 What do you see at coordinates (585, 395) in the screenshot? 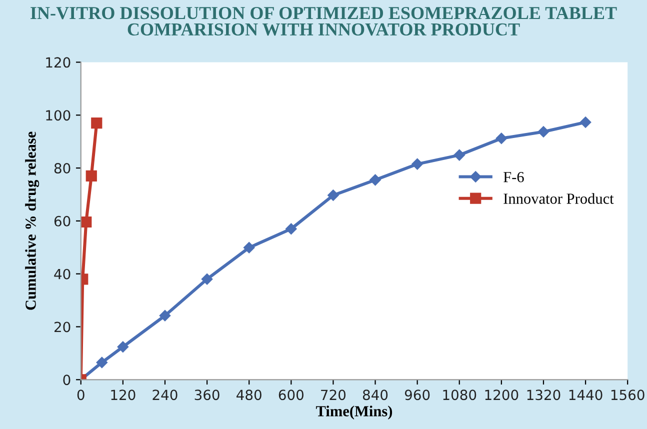
I see `x-tick-label: 1440` at bounding box center [585, 395].